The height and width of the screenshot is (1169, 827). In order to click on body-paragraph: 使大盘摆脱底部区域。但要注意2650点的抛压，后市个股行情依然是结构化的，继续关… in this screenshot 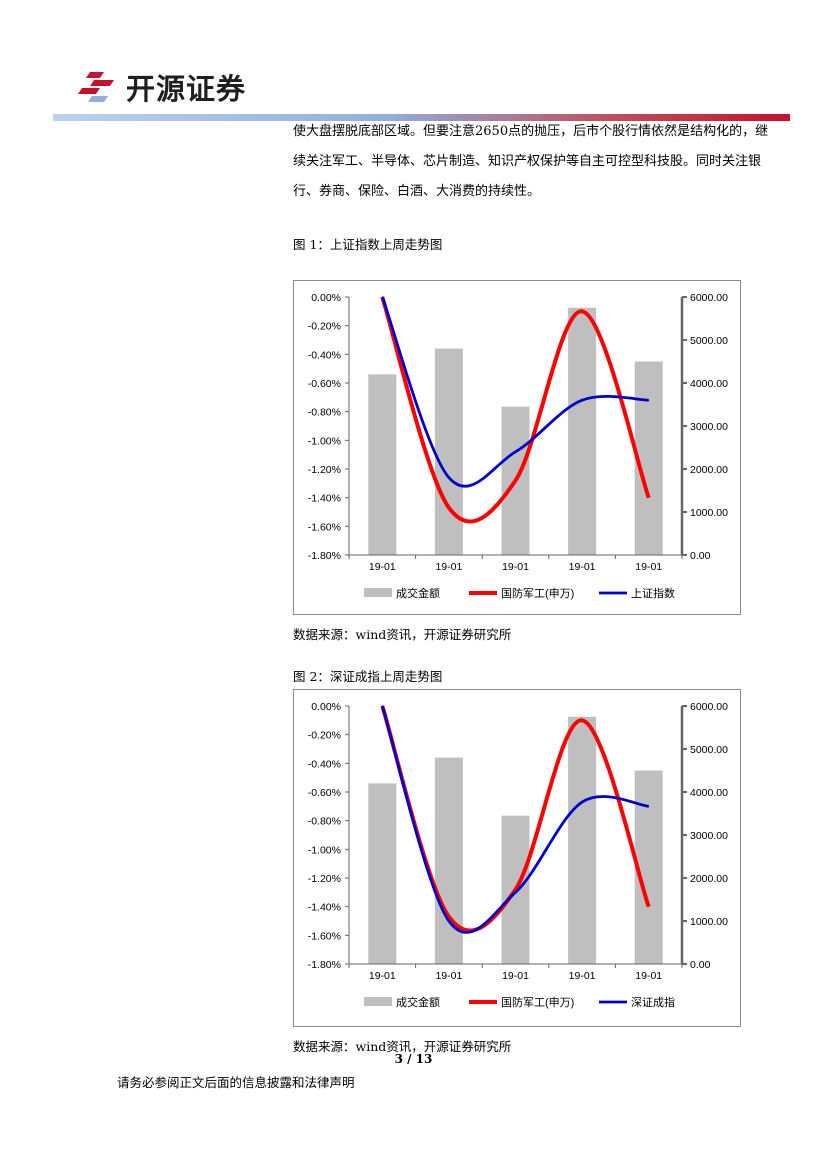, I will do `click(531, 161)`.